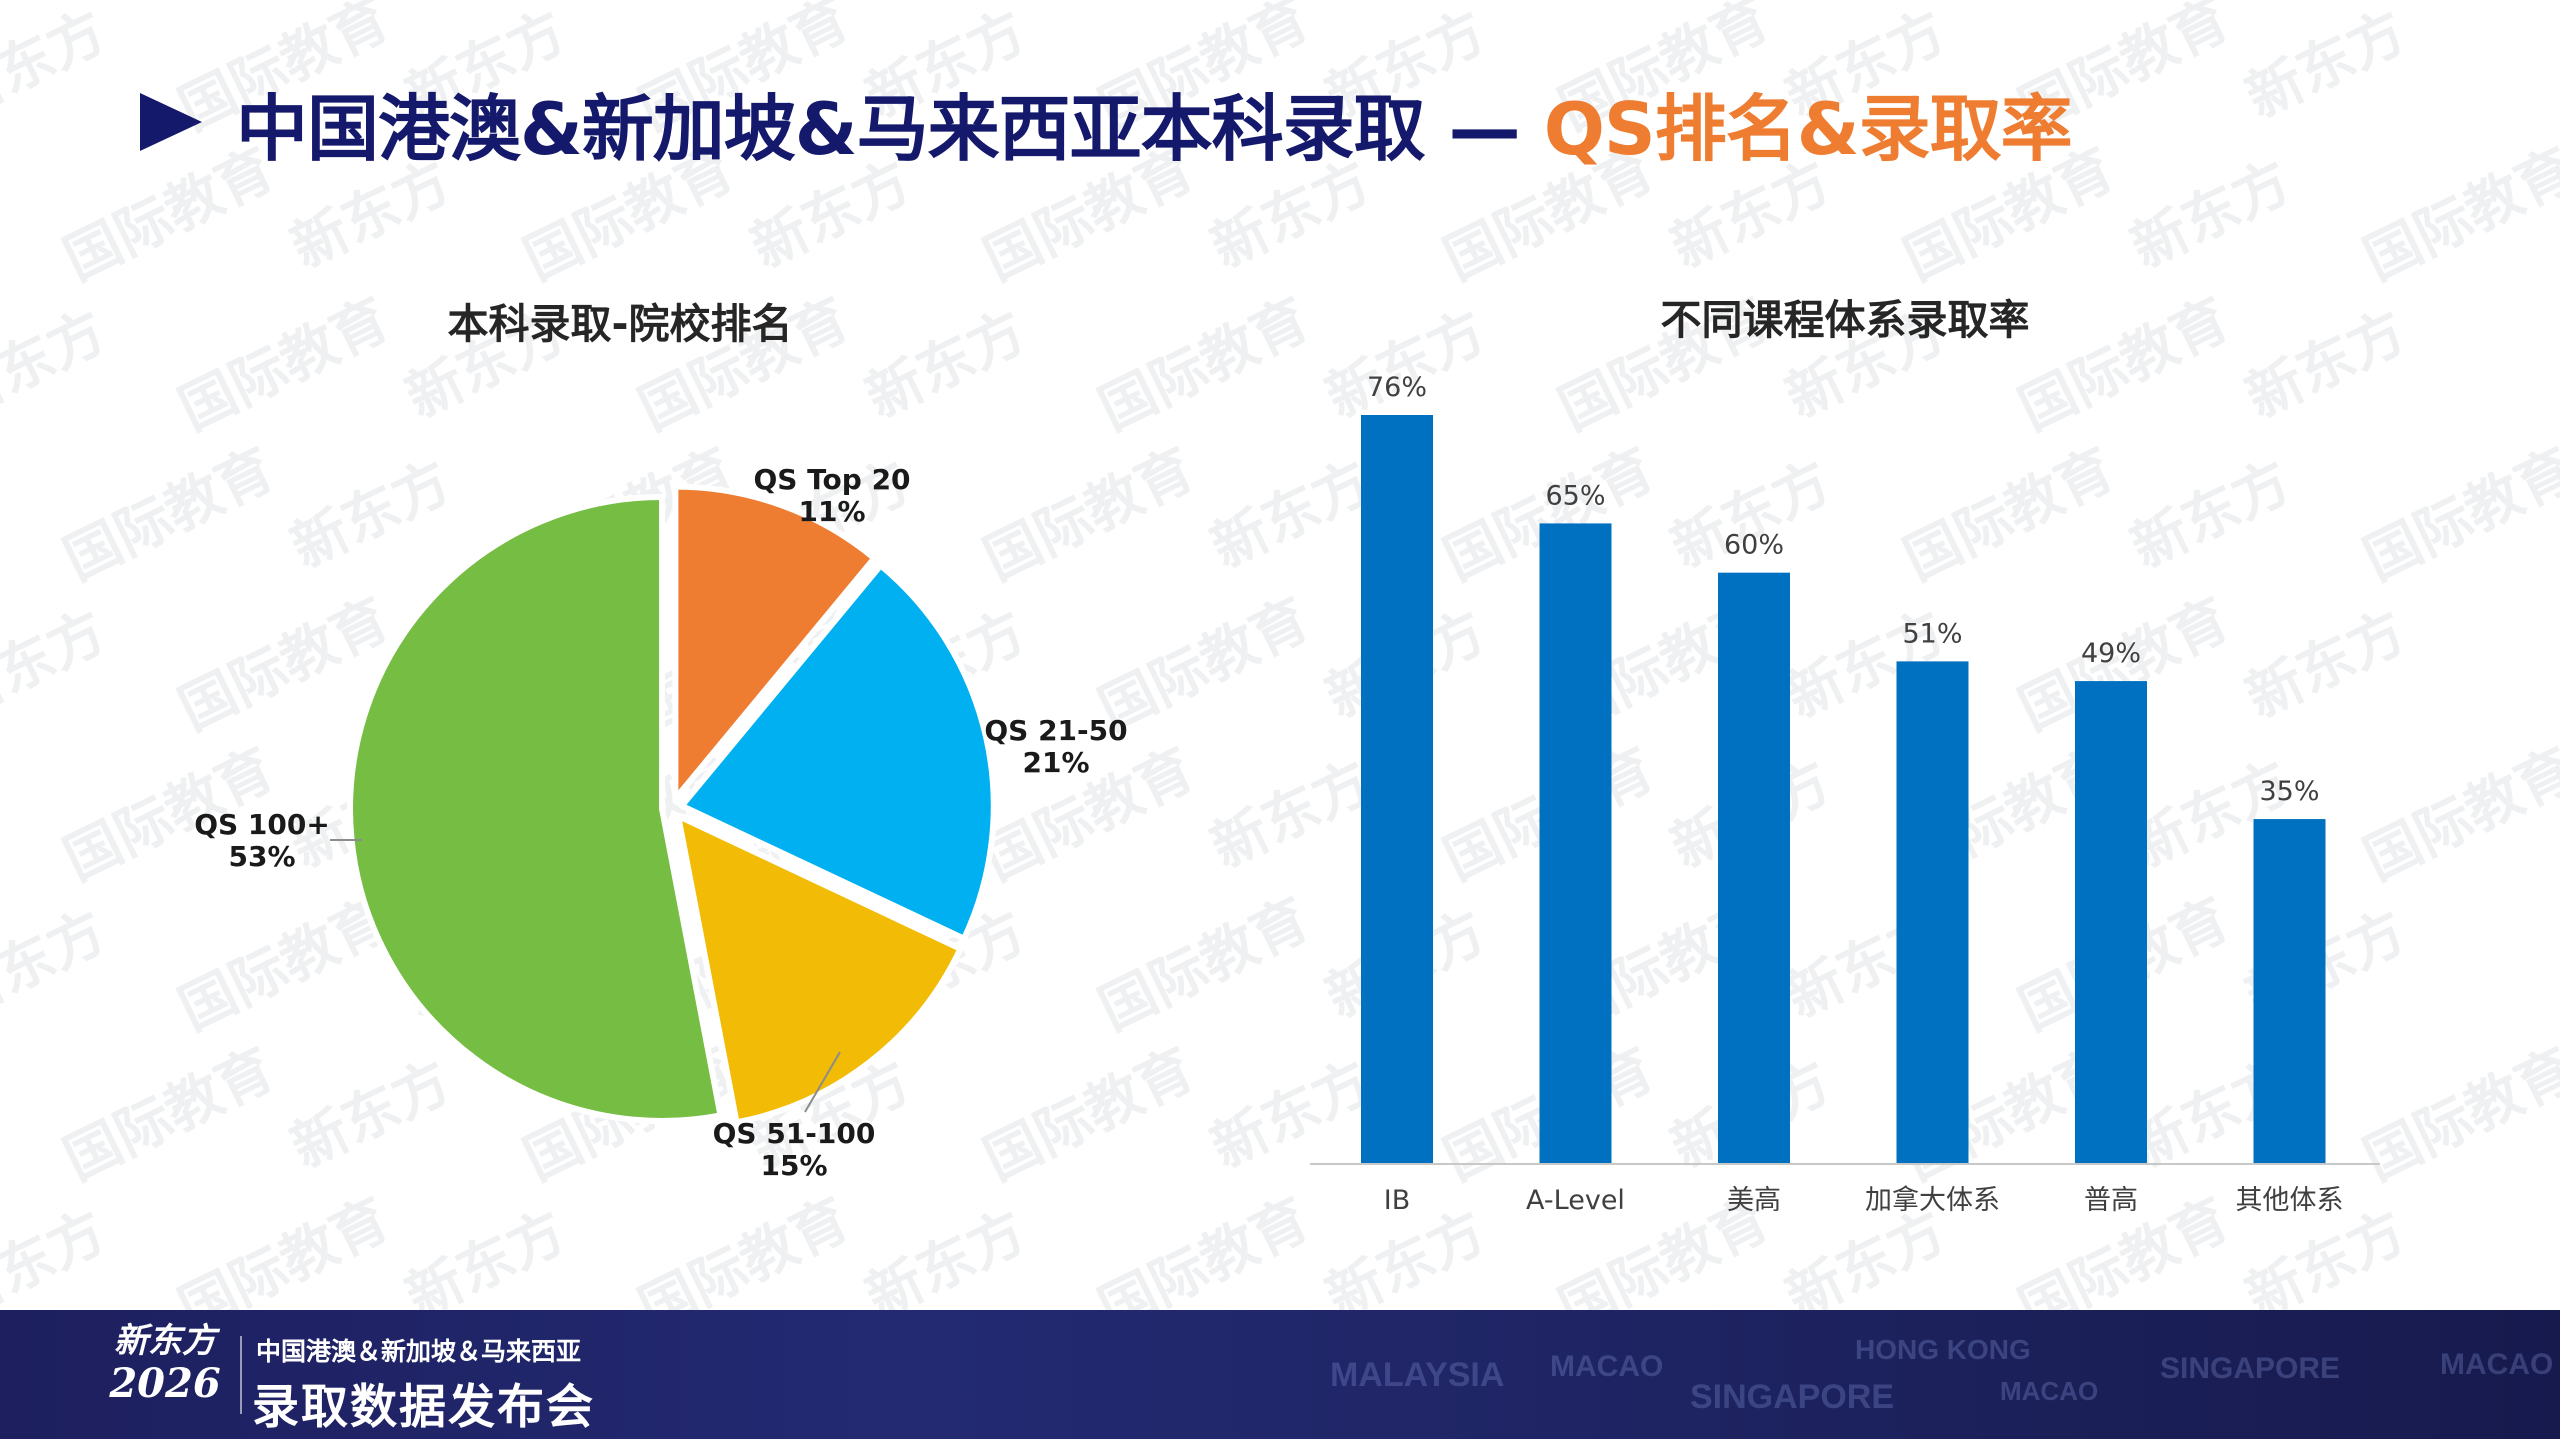  Describe the element at coordinates (1754, 545) in the screenshot. I see `bar-value-label: 60%` at that location.